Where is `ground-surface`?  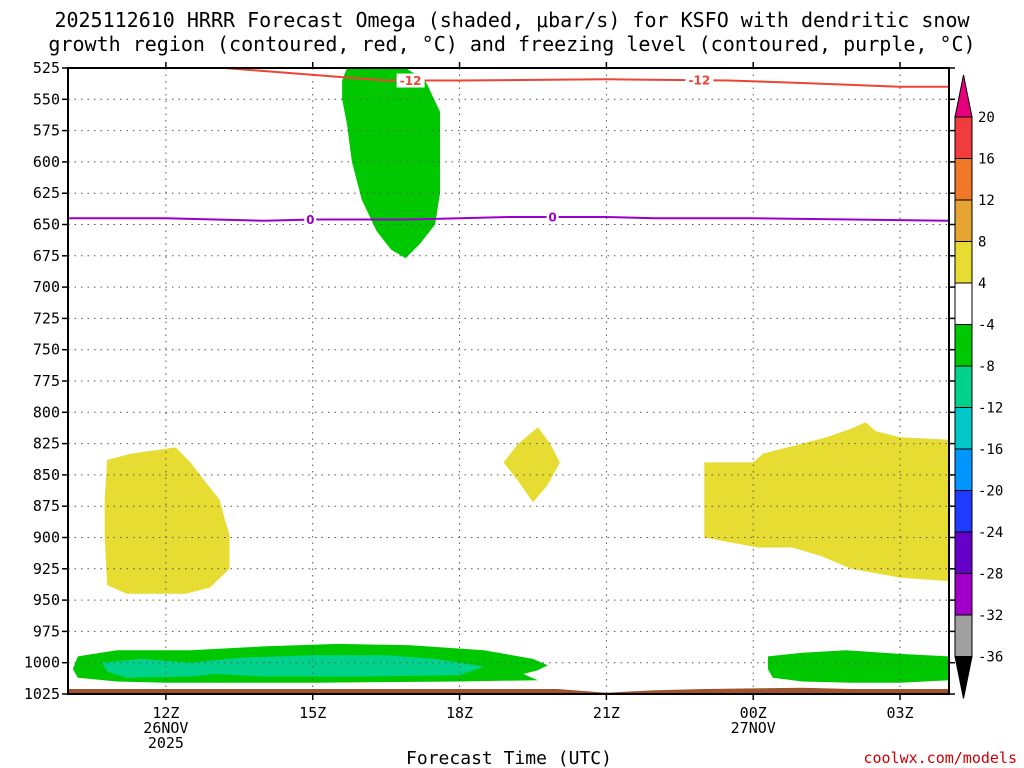
ground-surface is located at coordinates (508, 690).